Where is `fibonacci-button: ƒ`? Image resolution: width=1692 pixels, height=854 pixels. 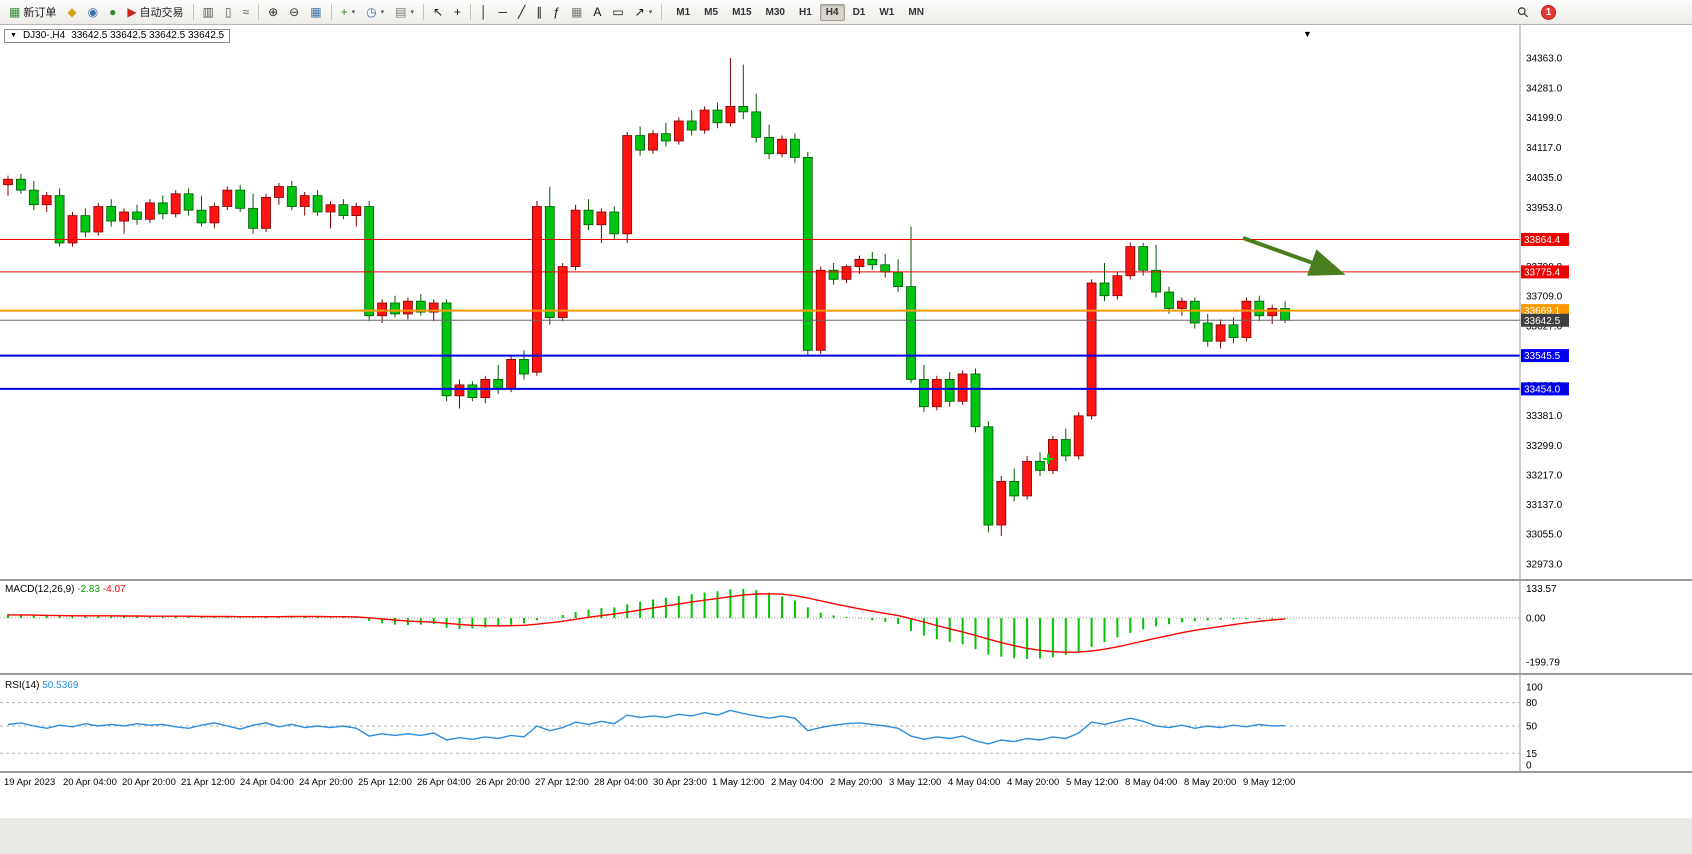 fibonacci-button: ƒ is located at coordinates (556, 12).